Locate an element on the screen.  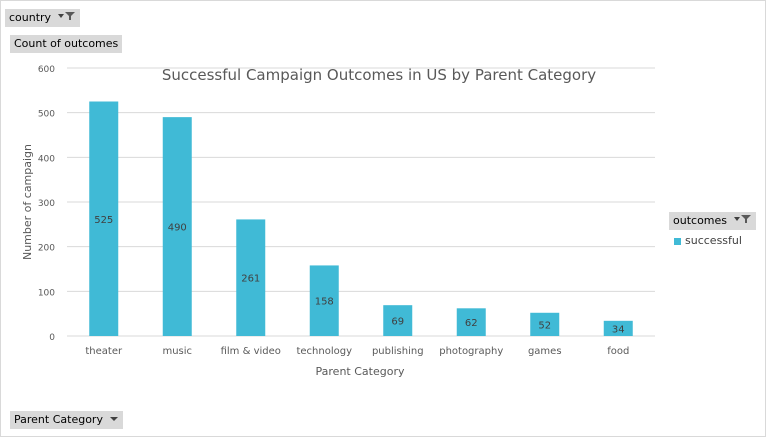
count-of-outcomes-field: Count of outcomes is located at coordinates (66, 44).